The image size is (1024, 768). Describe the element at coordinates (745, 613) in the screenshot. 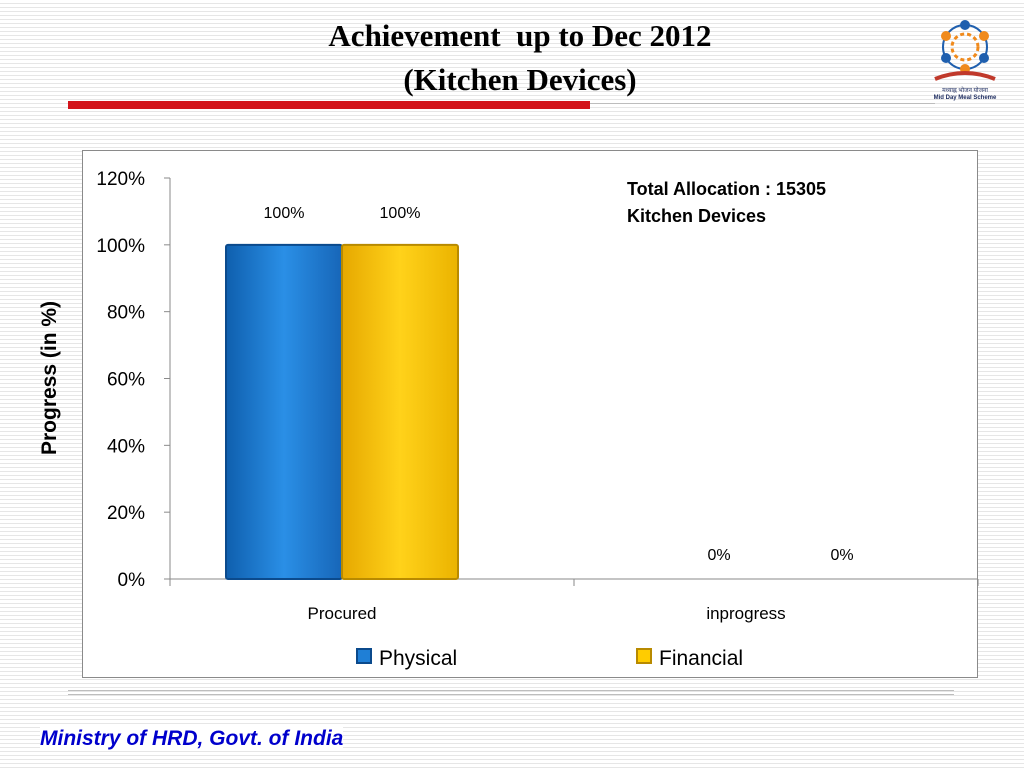

I see `x-category-label: inprogress` at that location.